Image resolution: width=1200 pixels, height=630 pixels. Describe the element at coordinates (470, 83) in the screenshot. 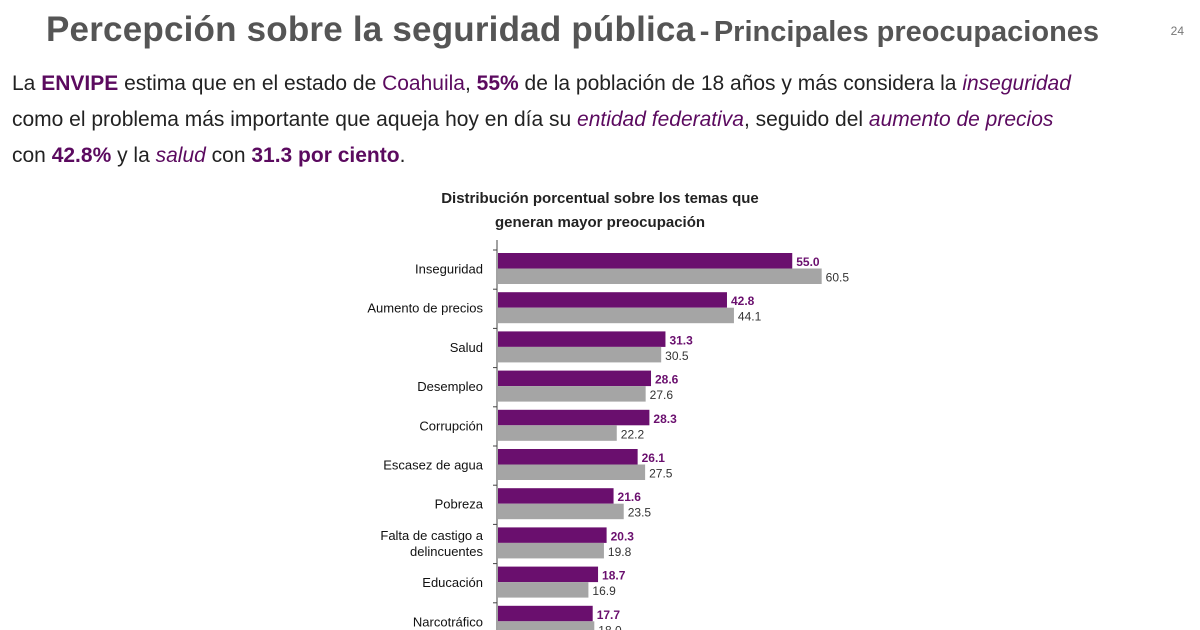

I see `intro-text: ,` at that location.